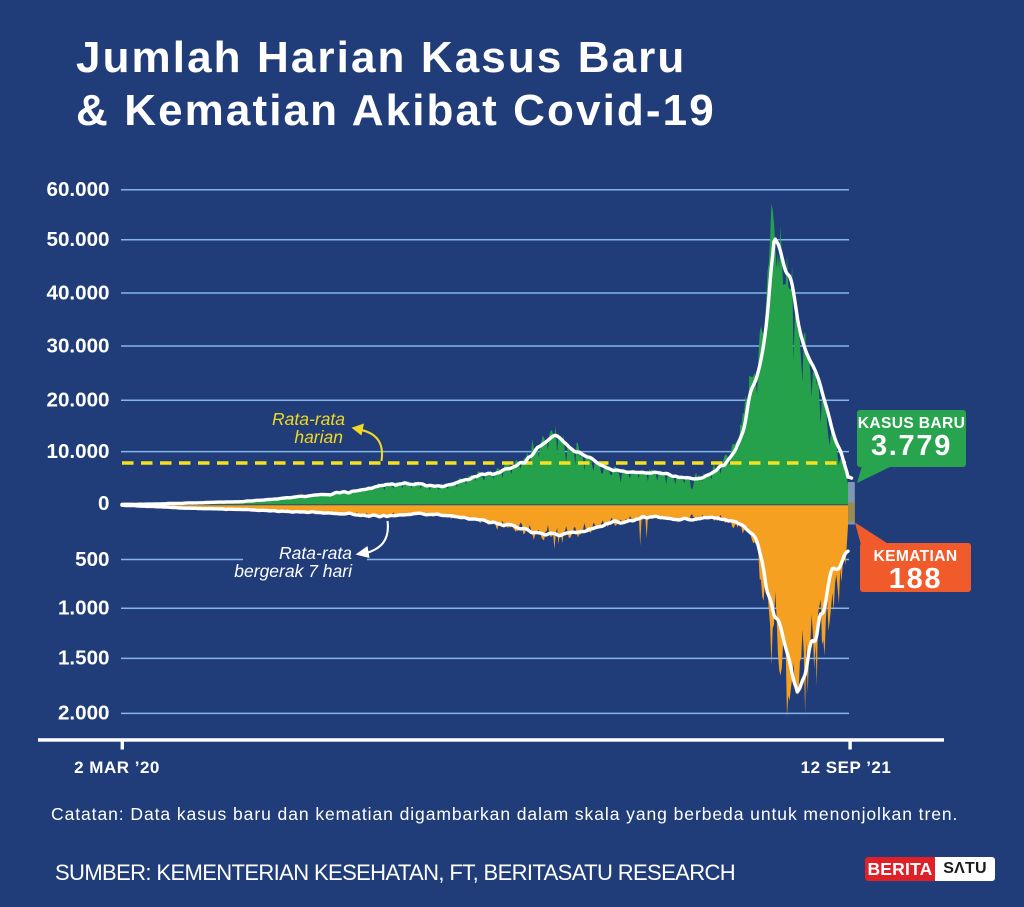  I want to click on svg-text: 1.000, so click(84, 608).